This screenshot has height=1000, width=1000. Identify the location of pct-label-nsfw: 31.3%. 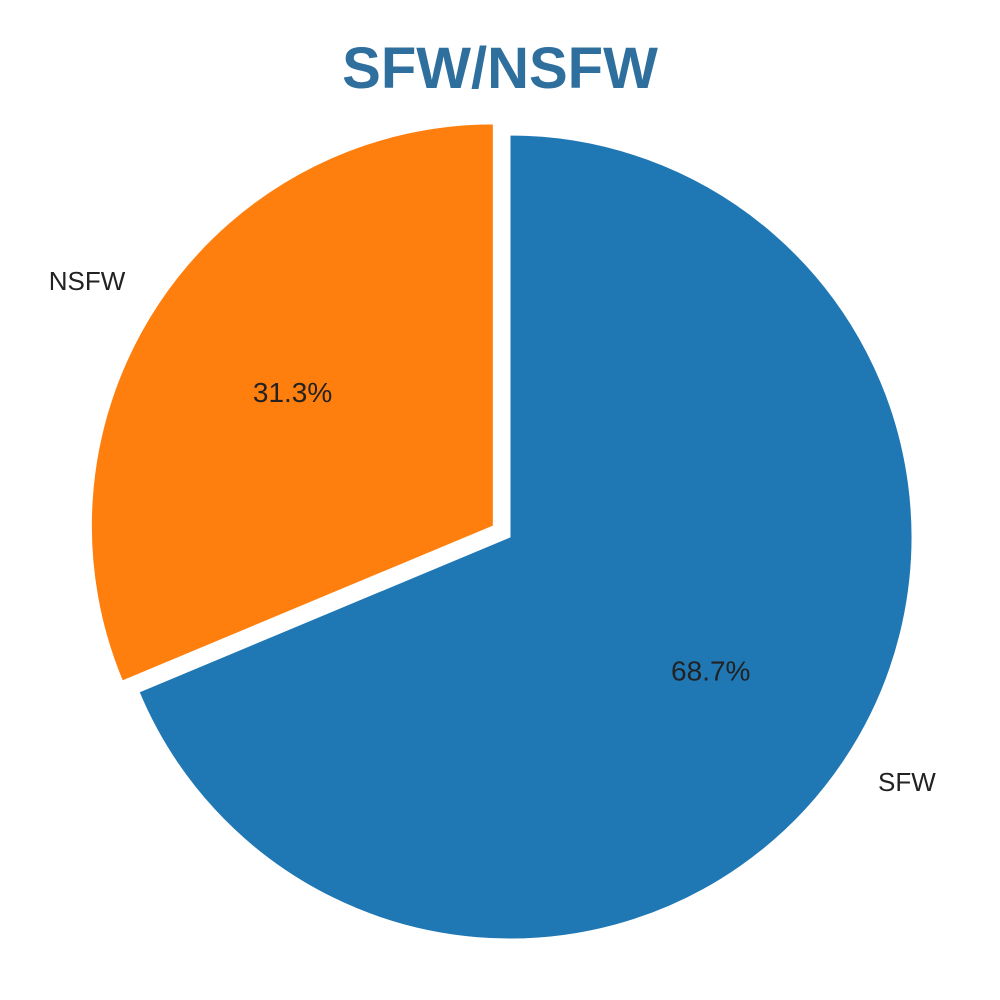
(292, 392).